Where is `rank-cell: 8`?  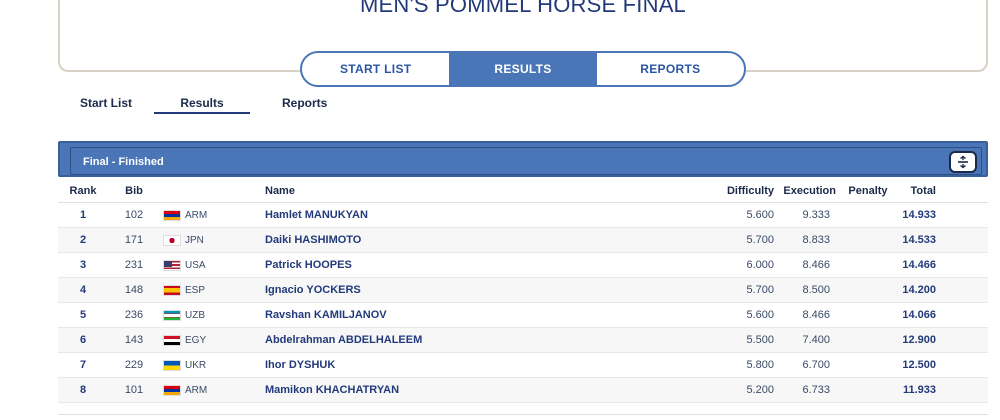
rank-cell: 8 is located at coordinates (83, 390).